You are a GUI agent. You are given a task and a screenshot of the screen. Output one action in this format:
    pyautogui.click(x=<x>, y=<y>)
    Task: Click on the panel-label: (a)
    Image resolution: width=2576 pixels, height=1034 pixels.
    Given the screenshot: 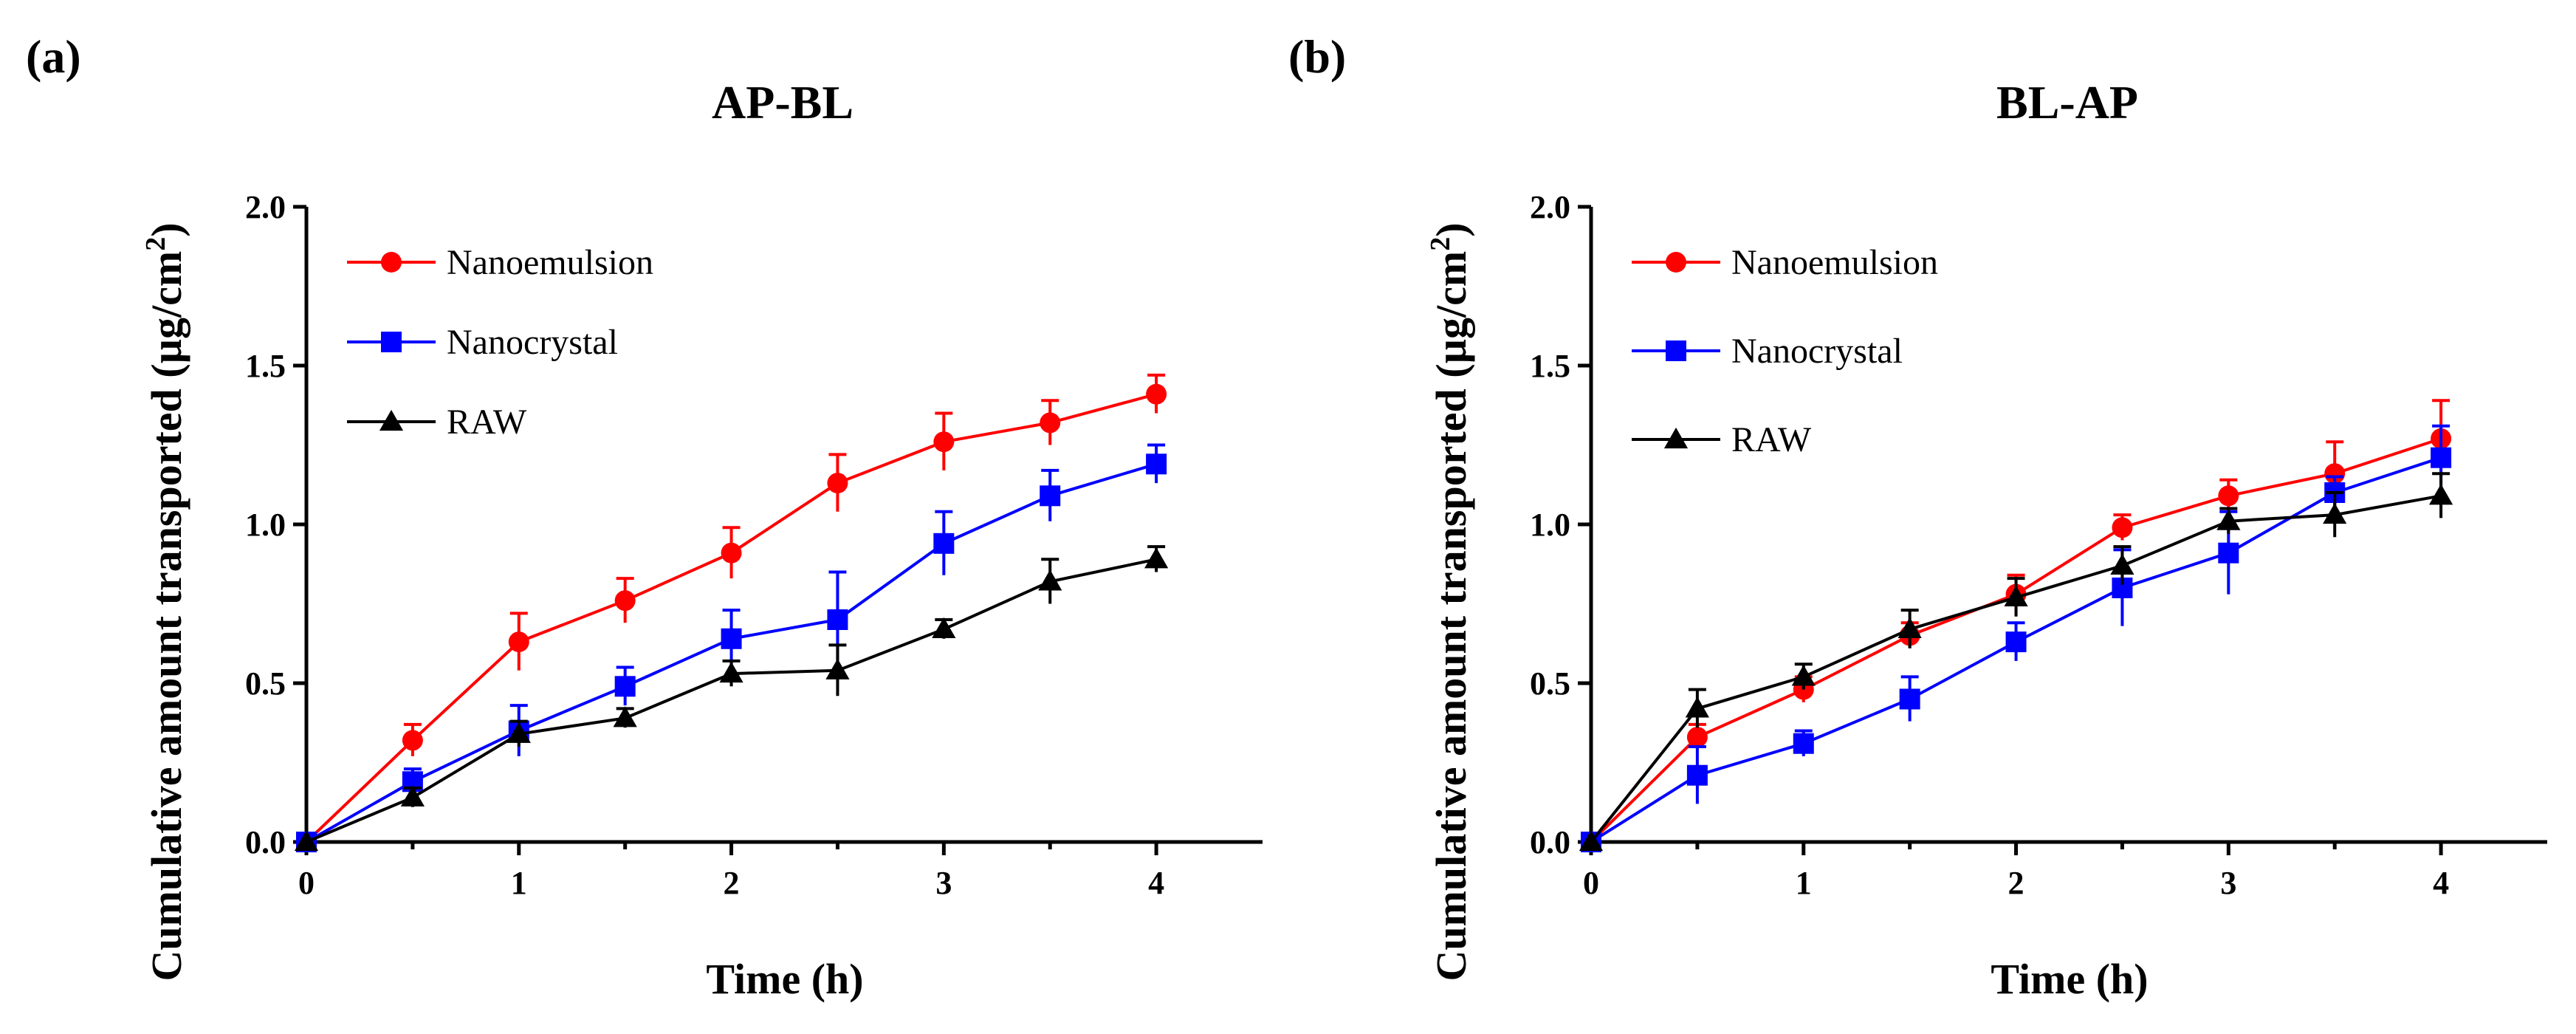 What is the action you would take?
    pyautogui.click(x=53, y=56)
    